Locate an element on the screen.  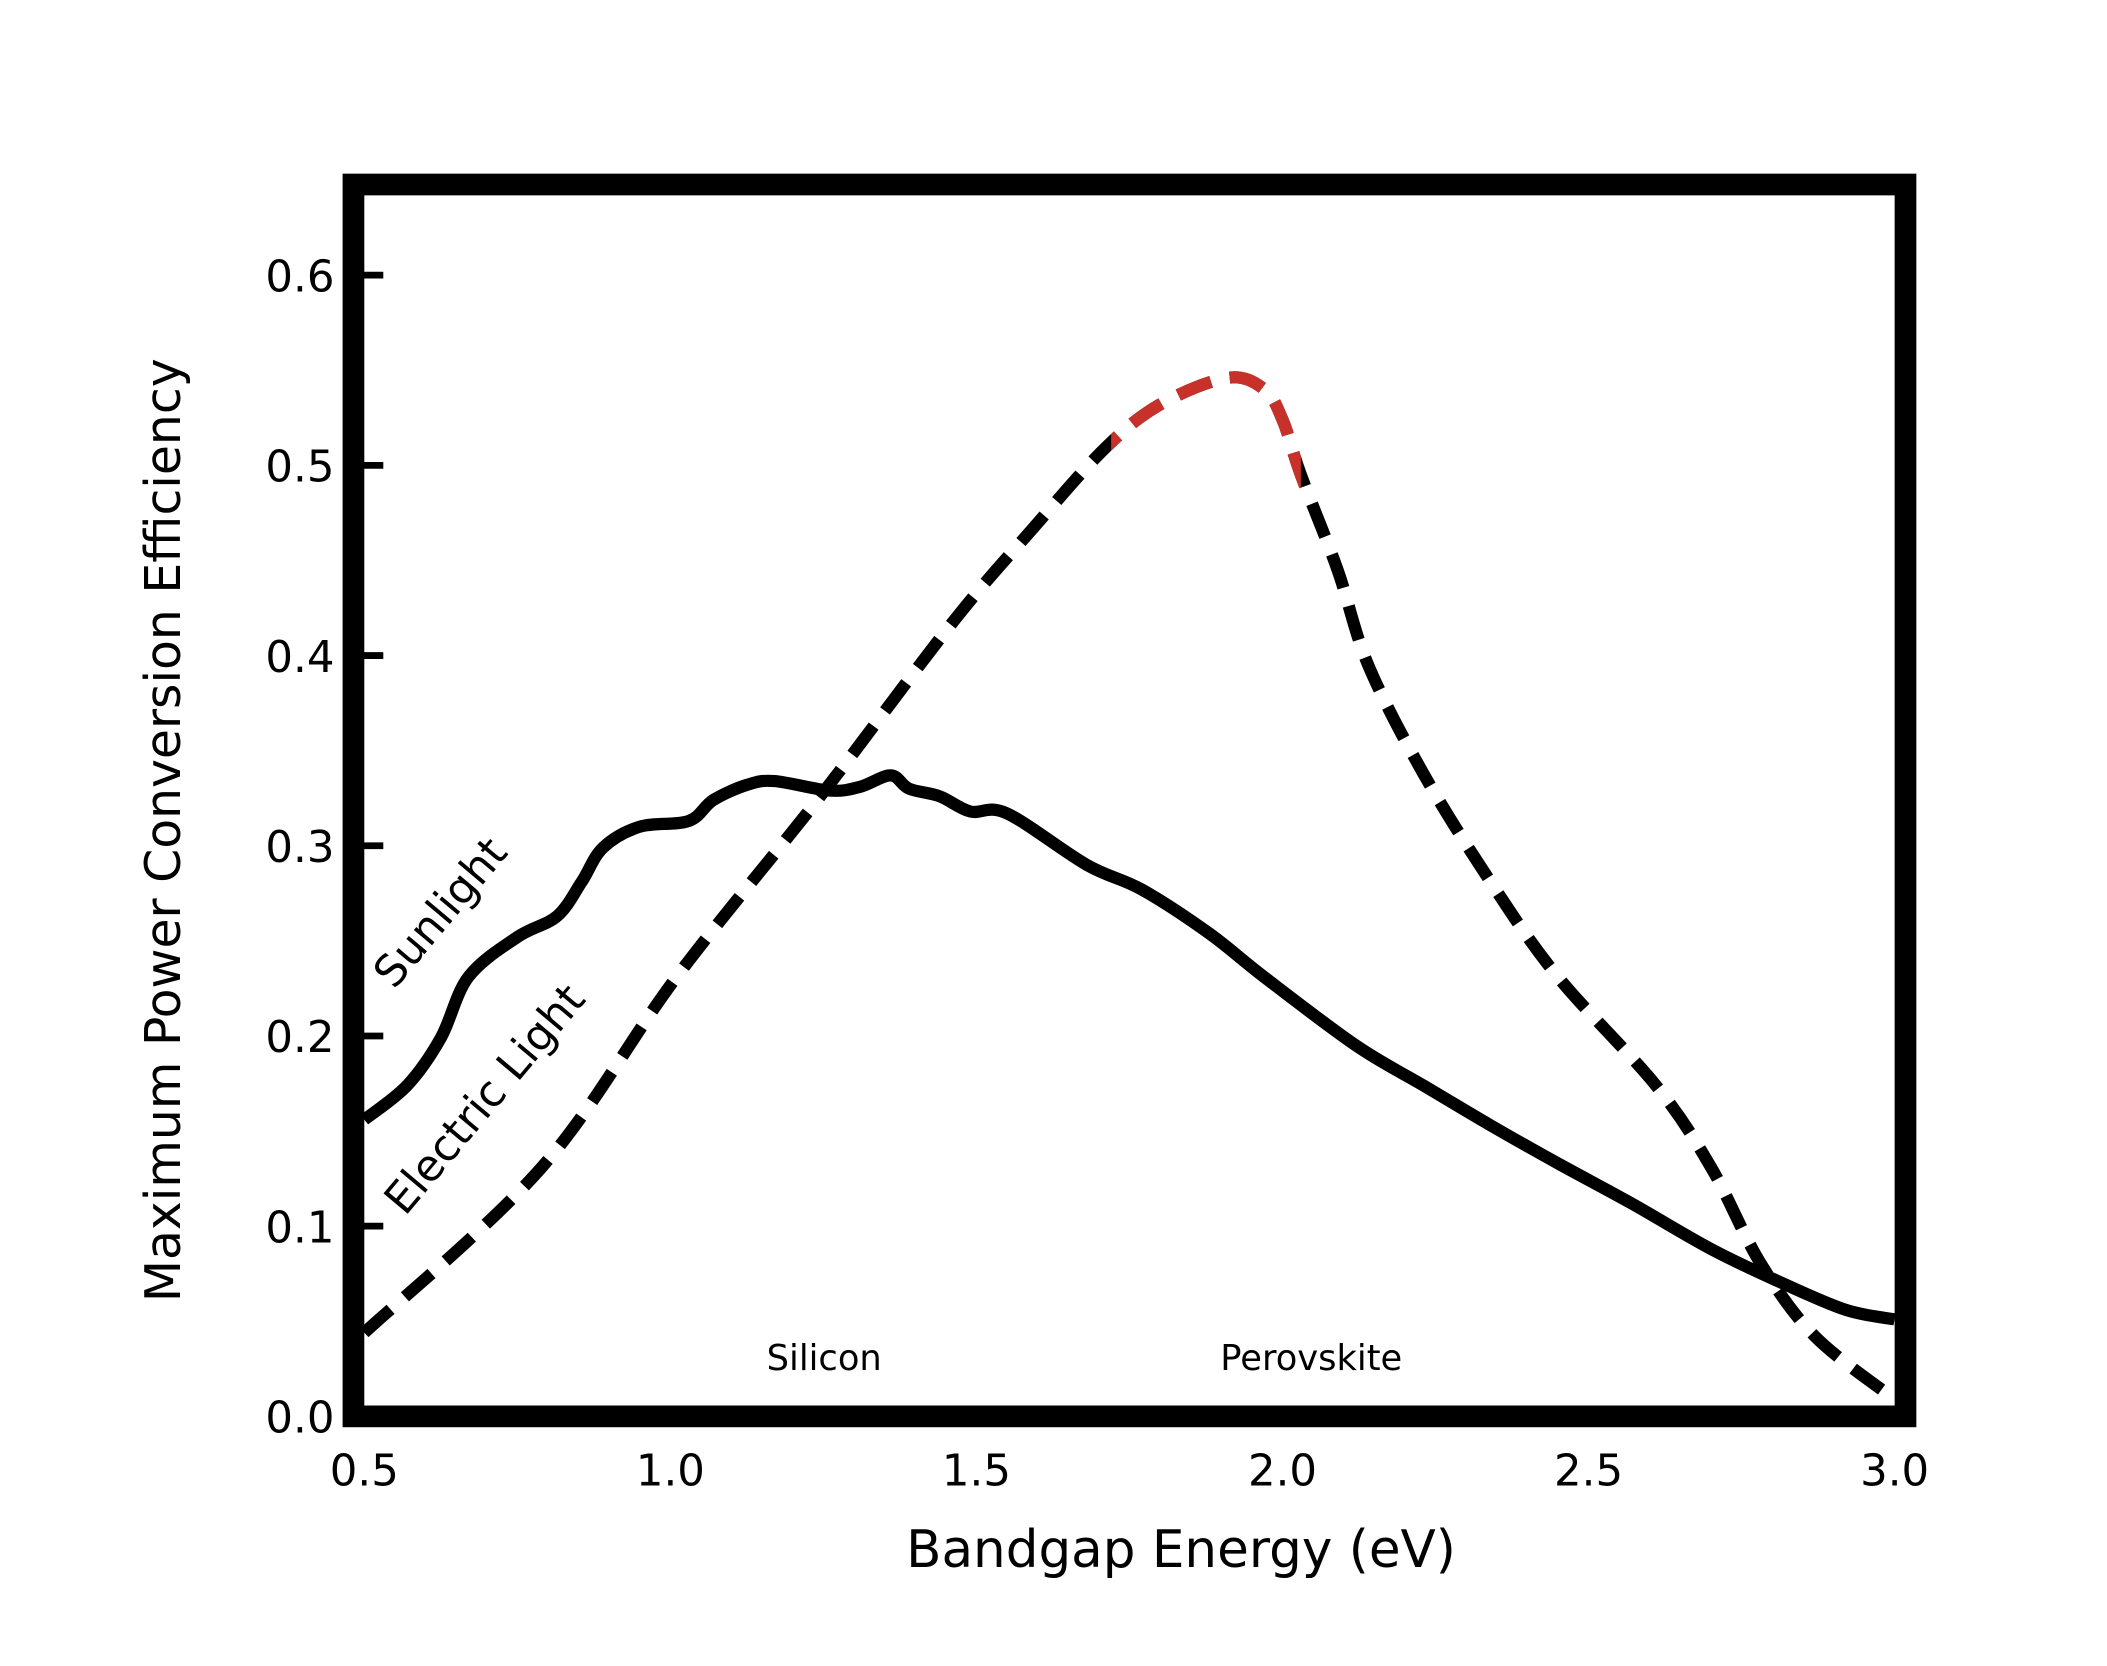
x-tick-label: 2.0 is located at coordinates (1282, 1472).